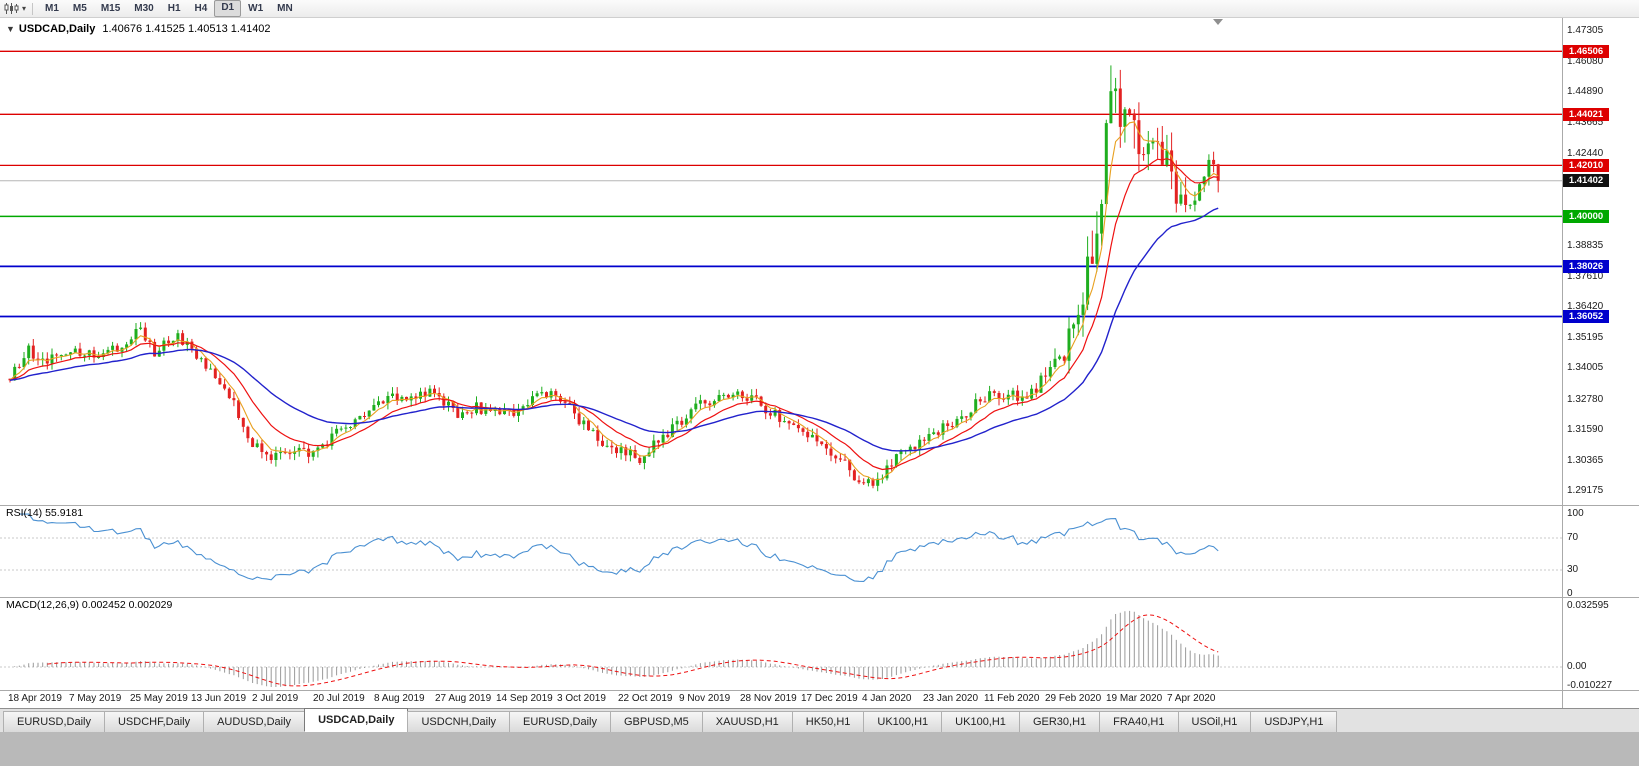 The height and width of the screenshot is (766, 1639). I want to click on symbol-dropdown-icon: ▼, so click(10, 29).